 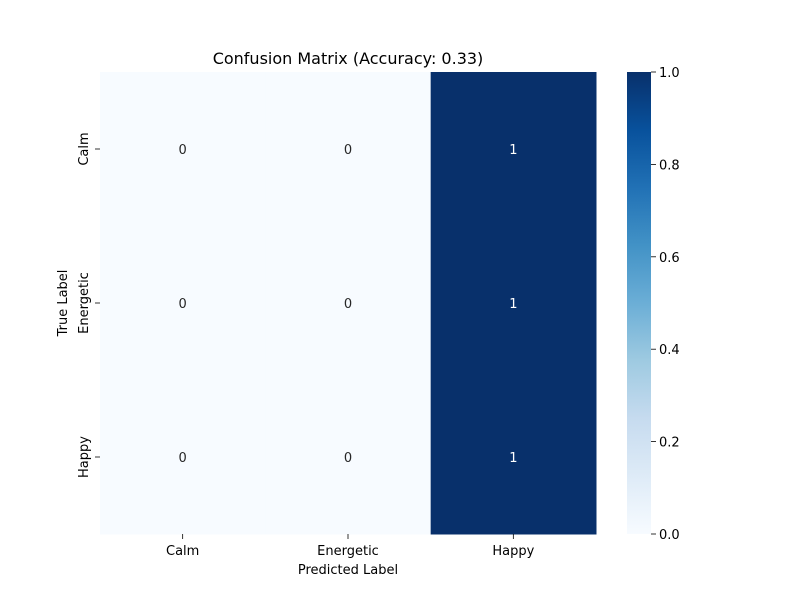 I want to click on y-axis-ticks: Calm Energetic Happy, so click(x=88, y=305).